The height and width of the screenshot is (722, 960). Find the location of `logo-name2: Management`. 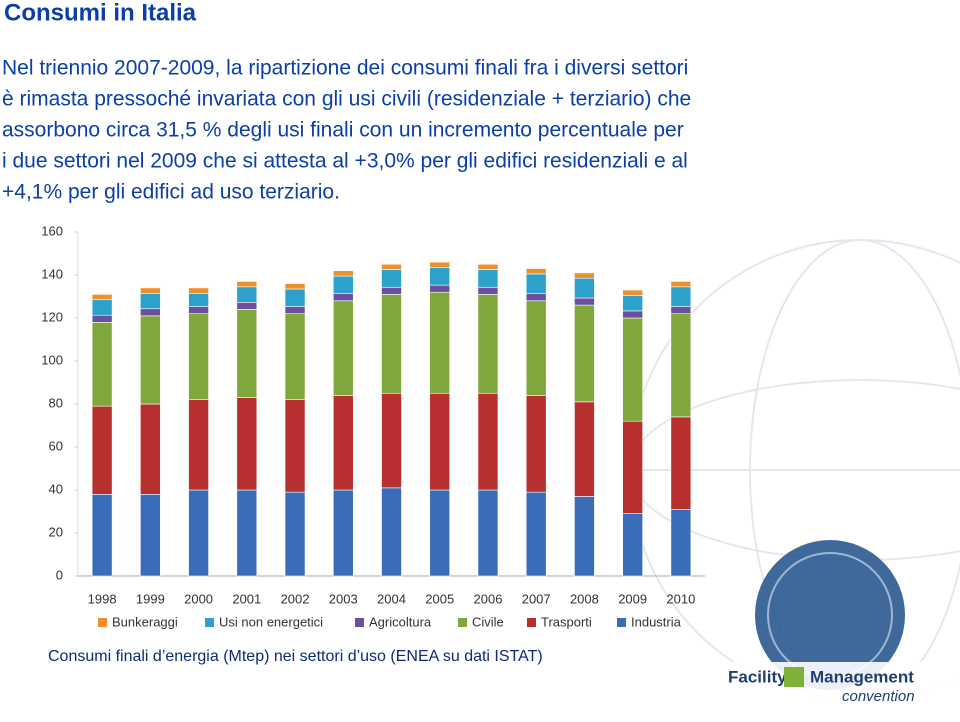

logo-name2: Management is located at coordinates (862, 676).